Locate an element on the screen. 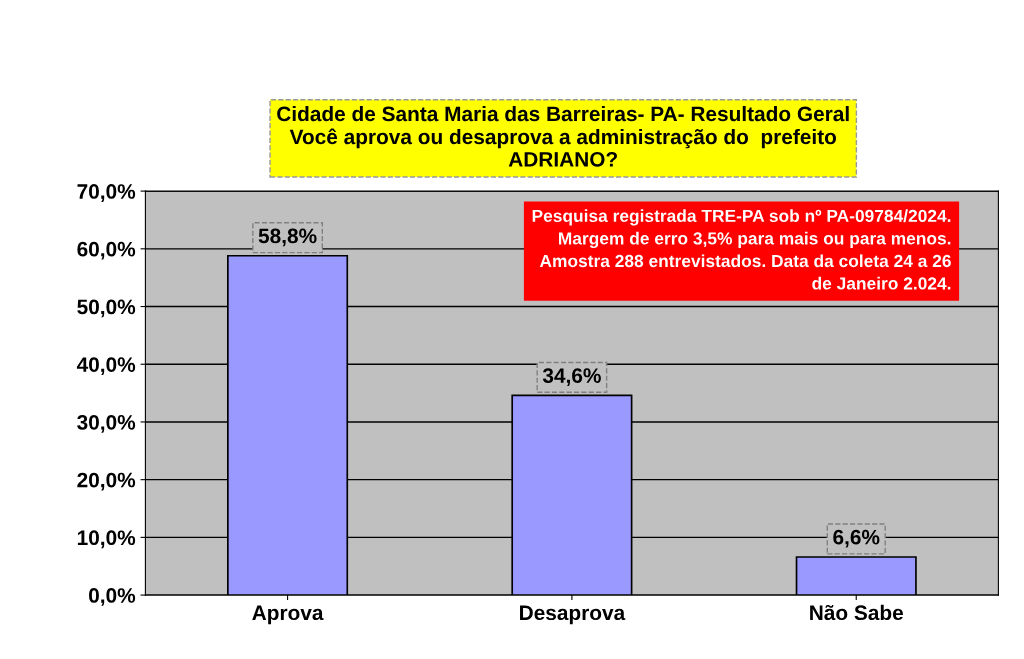 The height and width of the screenshot is (659, 1024). data-label: 6,6% is located at coordinates (856, 538).